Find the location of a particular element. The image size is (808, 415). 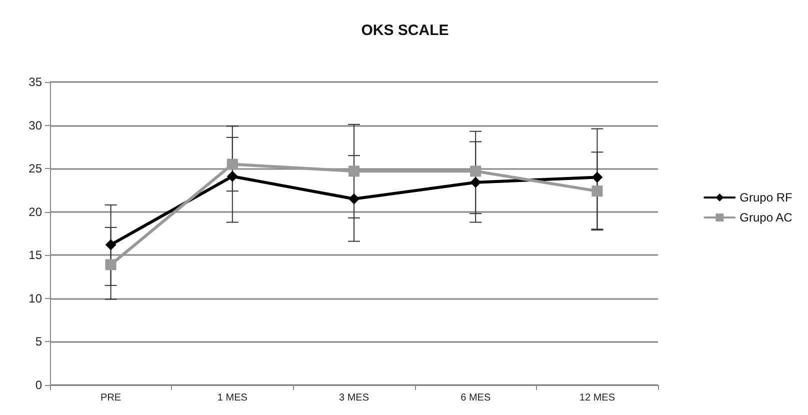

x-tick-label: 1 MES is located at coordinates (232, 398).